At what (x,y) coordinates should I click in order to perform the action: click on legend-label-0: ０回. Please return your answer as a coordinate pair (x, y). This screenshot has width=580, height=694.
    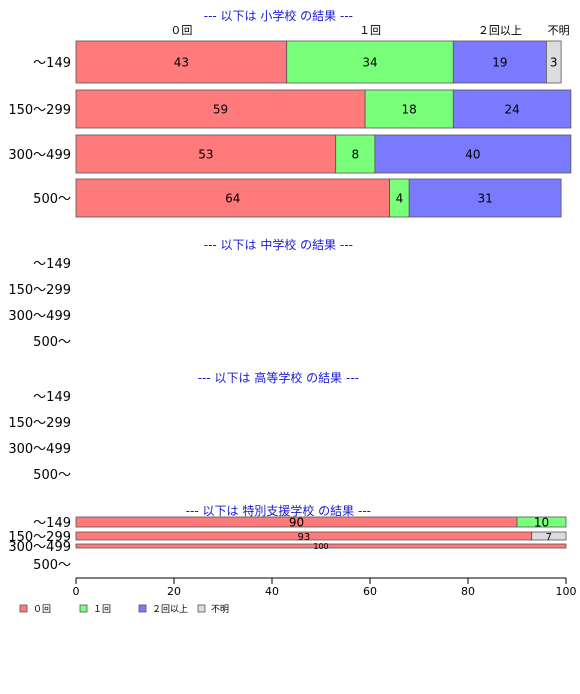
    Looking at the image, I should click on (42, 609).